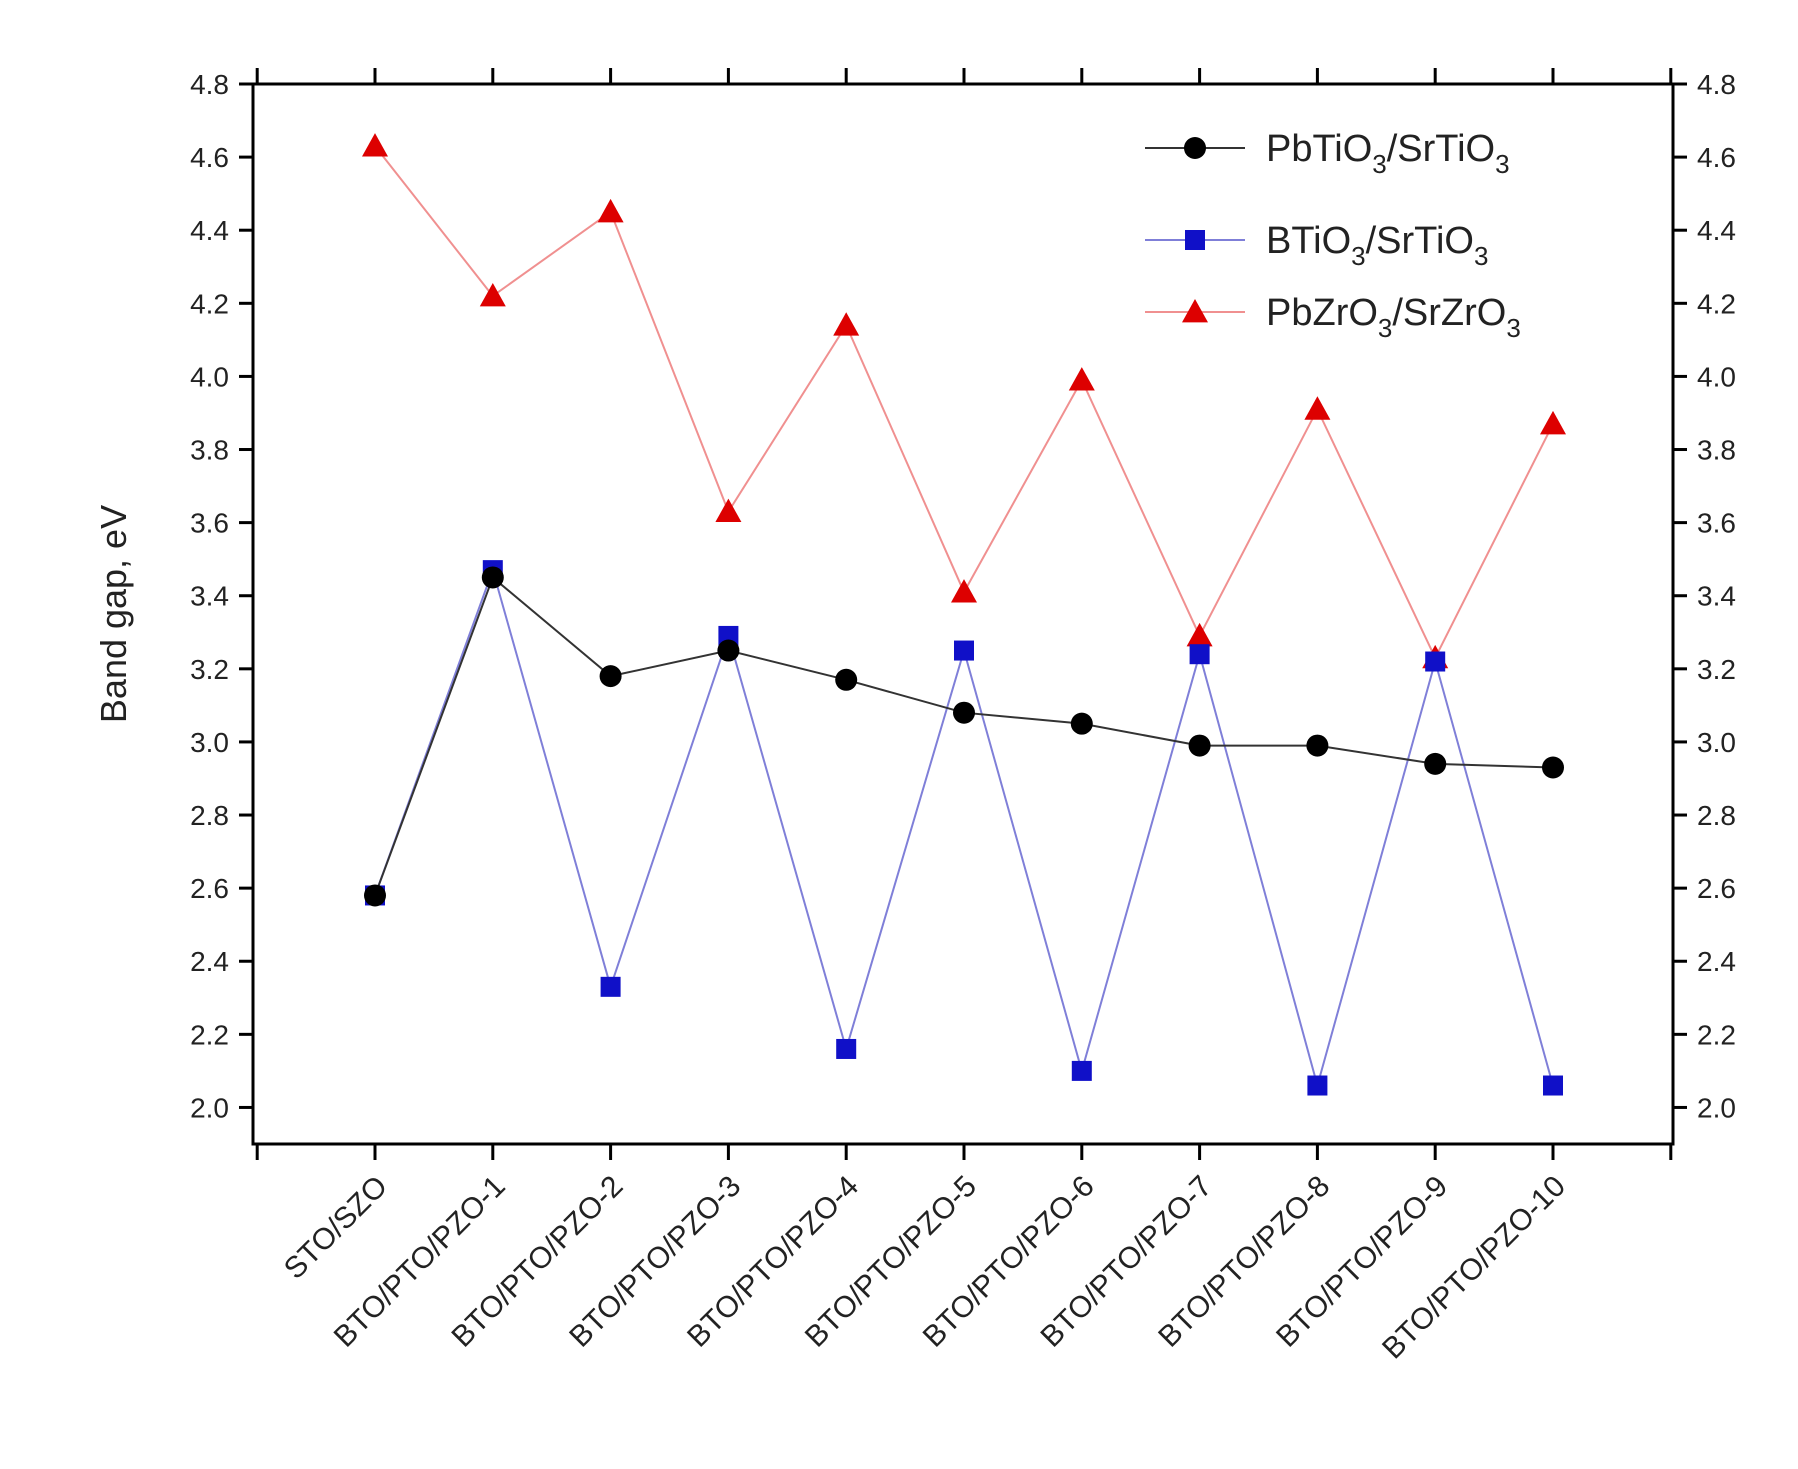  I want to click on y-tick-label-right: 2.8, so click(1716, 815).